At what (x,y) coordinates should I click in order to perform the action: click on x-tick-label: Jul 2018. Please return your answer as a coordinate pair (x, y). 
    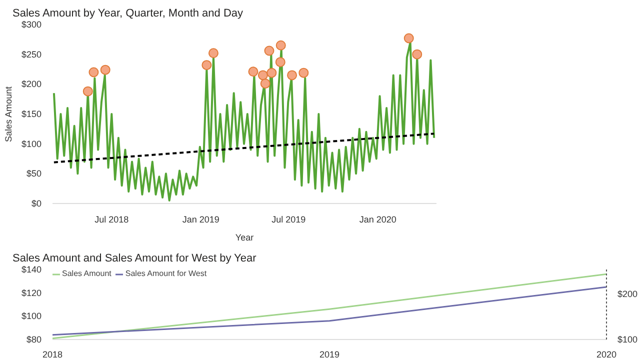
    Looking at the image, I should click on (111, 219).